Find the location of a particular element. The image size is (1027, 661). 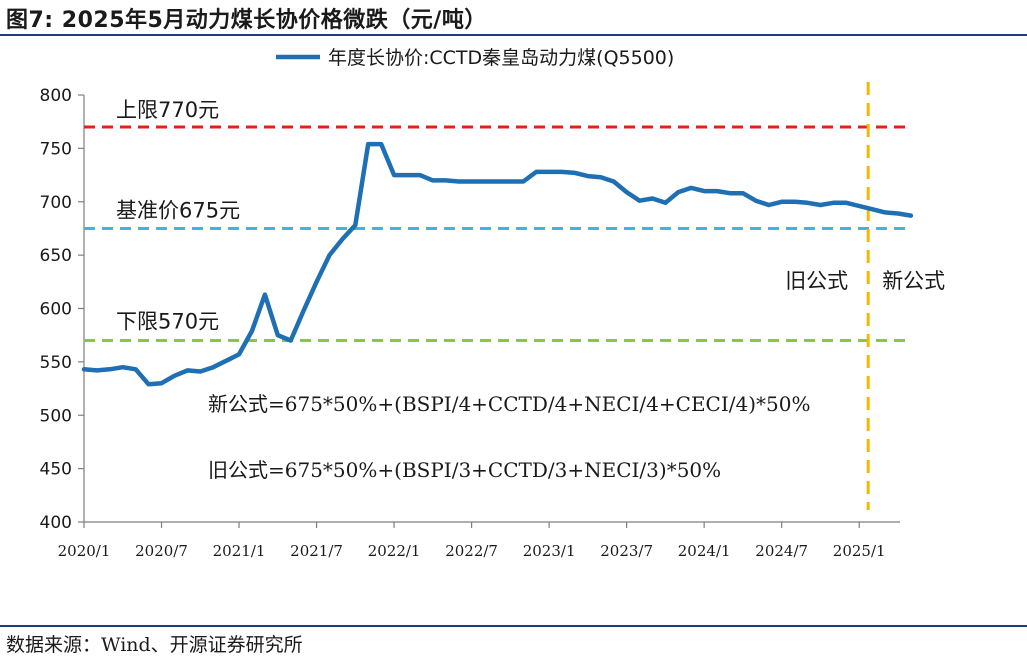

y-tick-label: 550 is located at coordinates (56, 363).